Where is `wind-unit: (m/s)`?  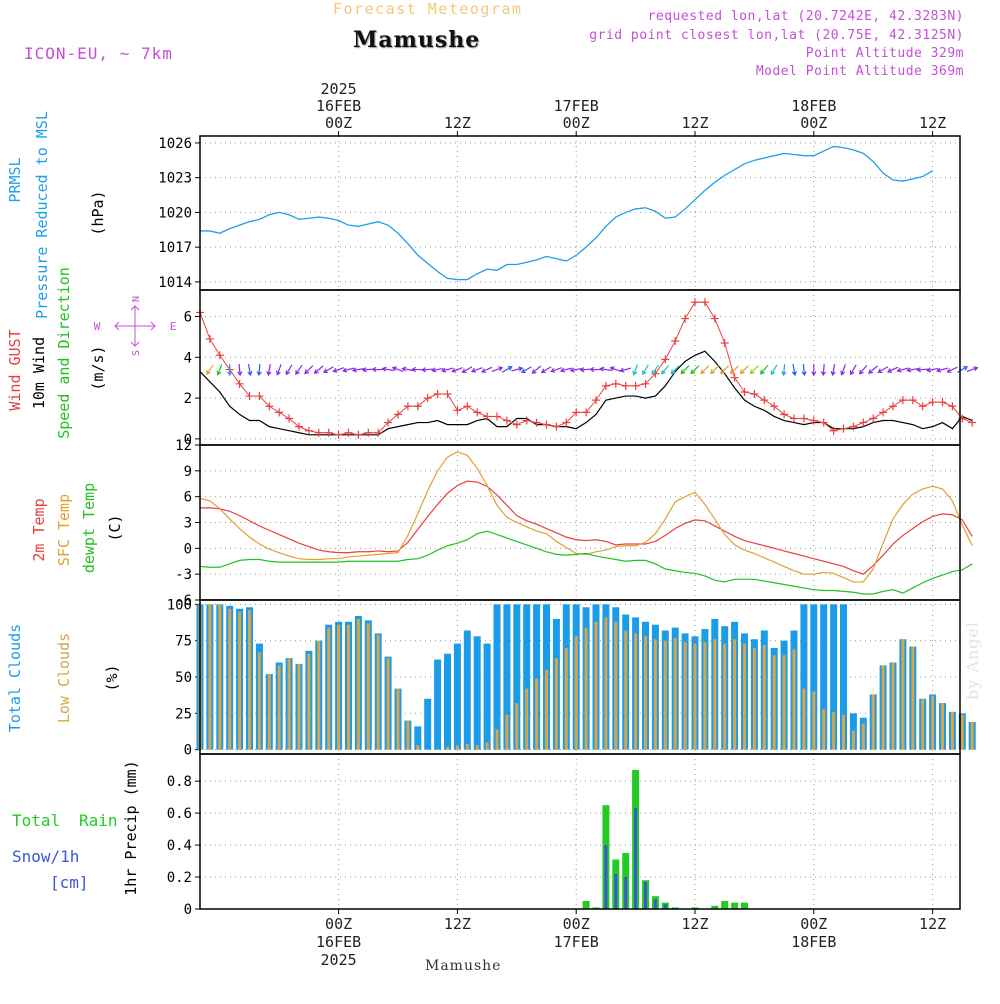 wind-unit: (m/s) is located at coordinates (98, 367).